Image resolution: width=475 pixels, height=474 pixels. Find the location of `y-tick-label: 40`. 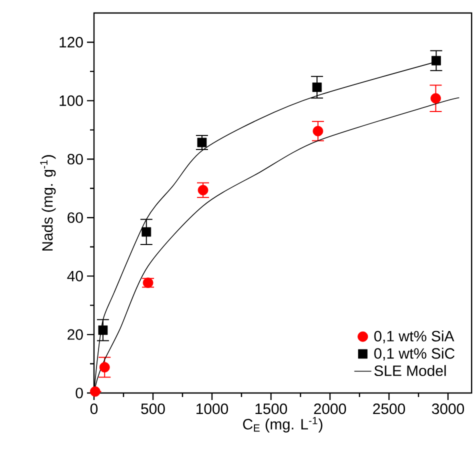

y-tick-label: 40 is located at coordinates (75, 276).